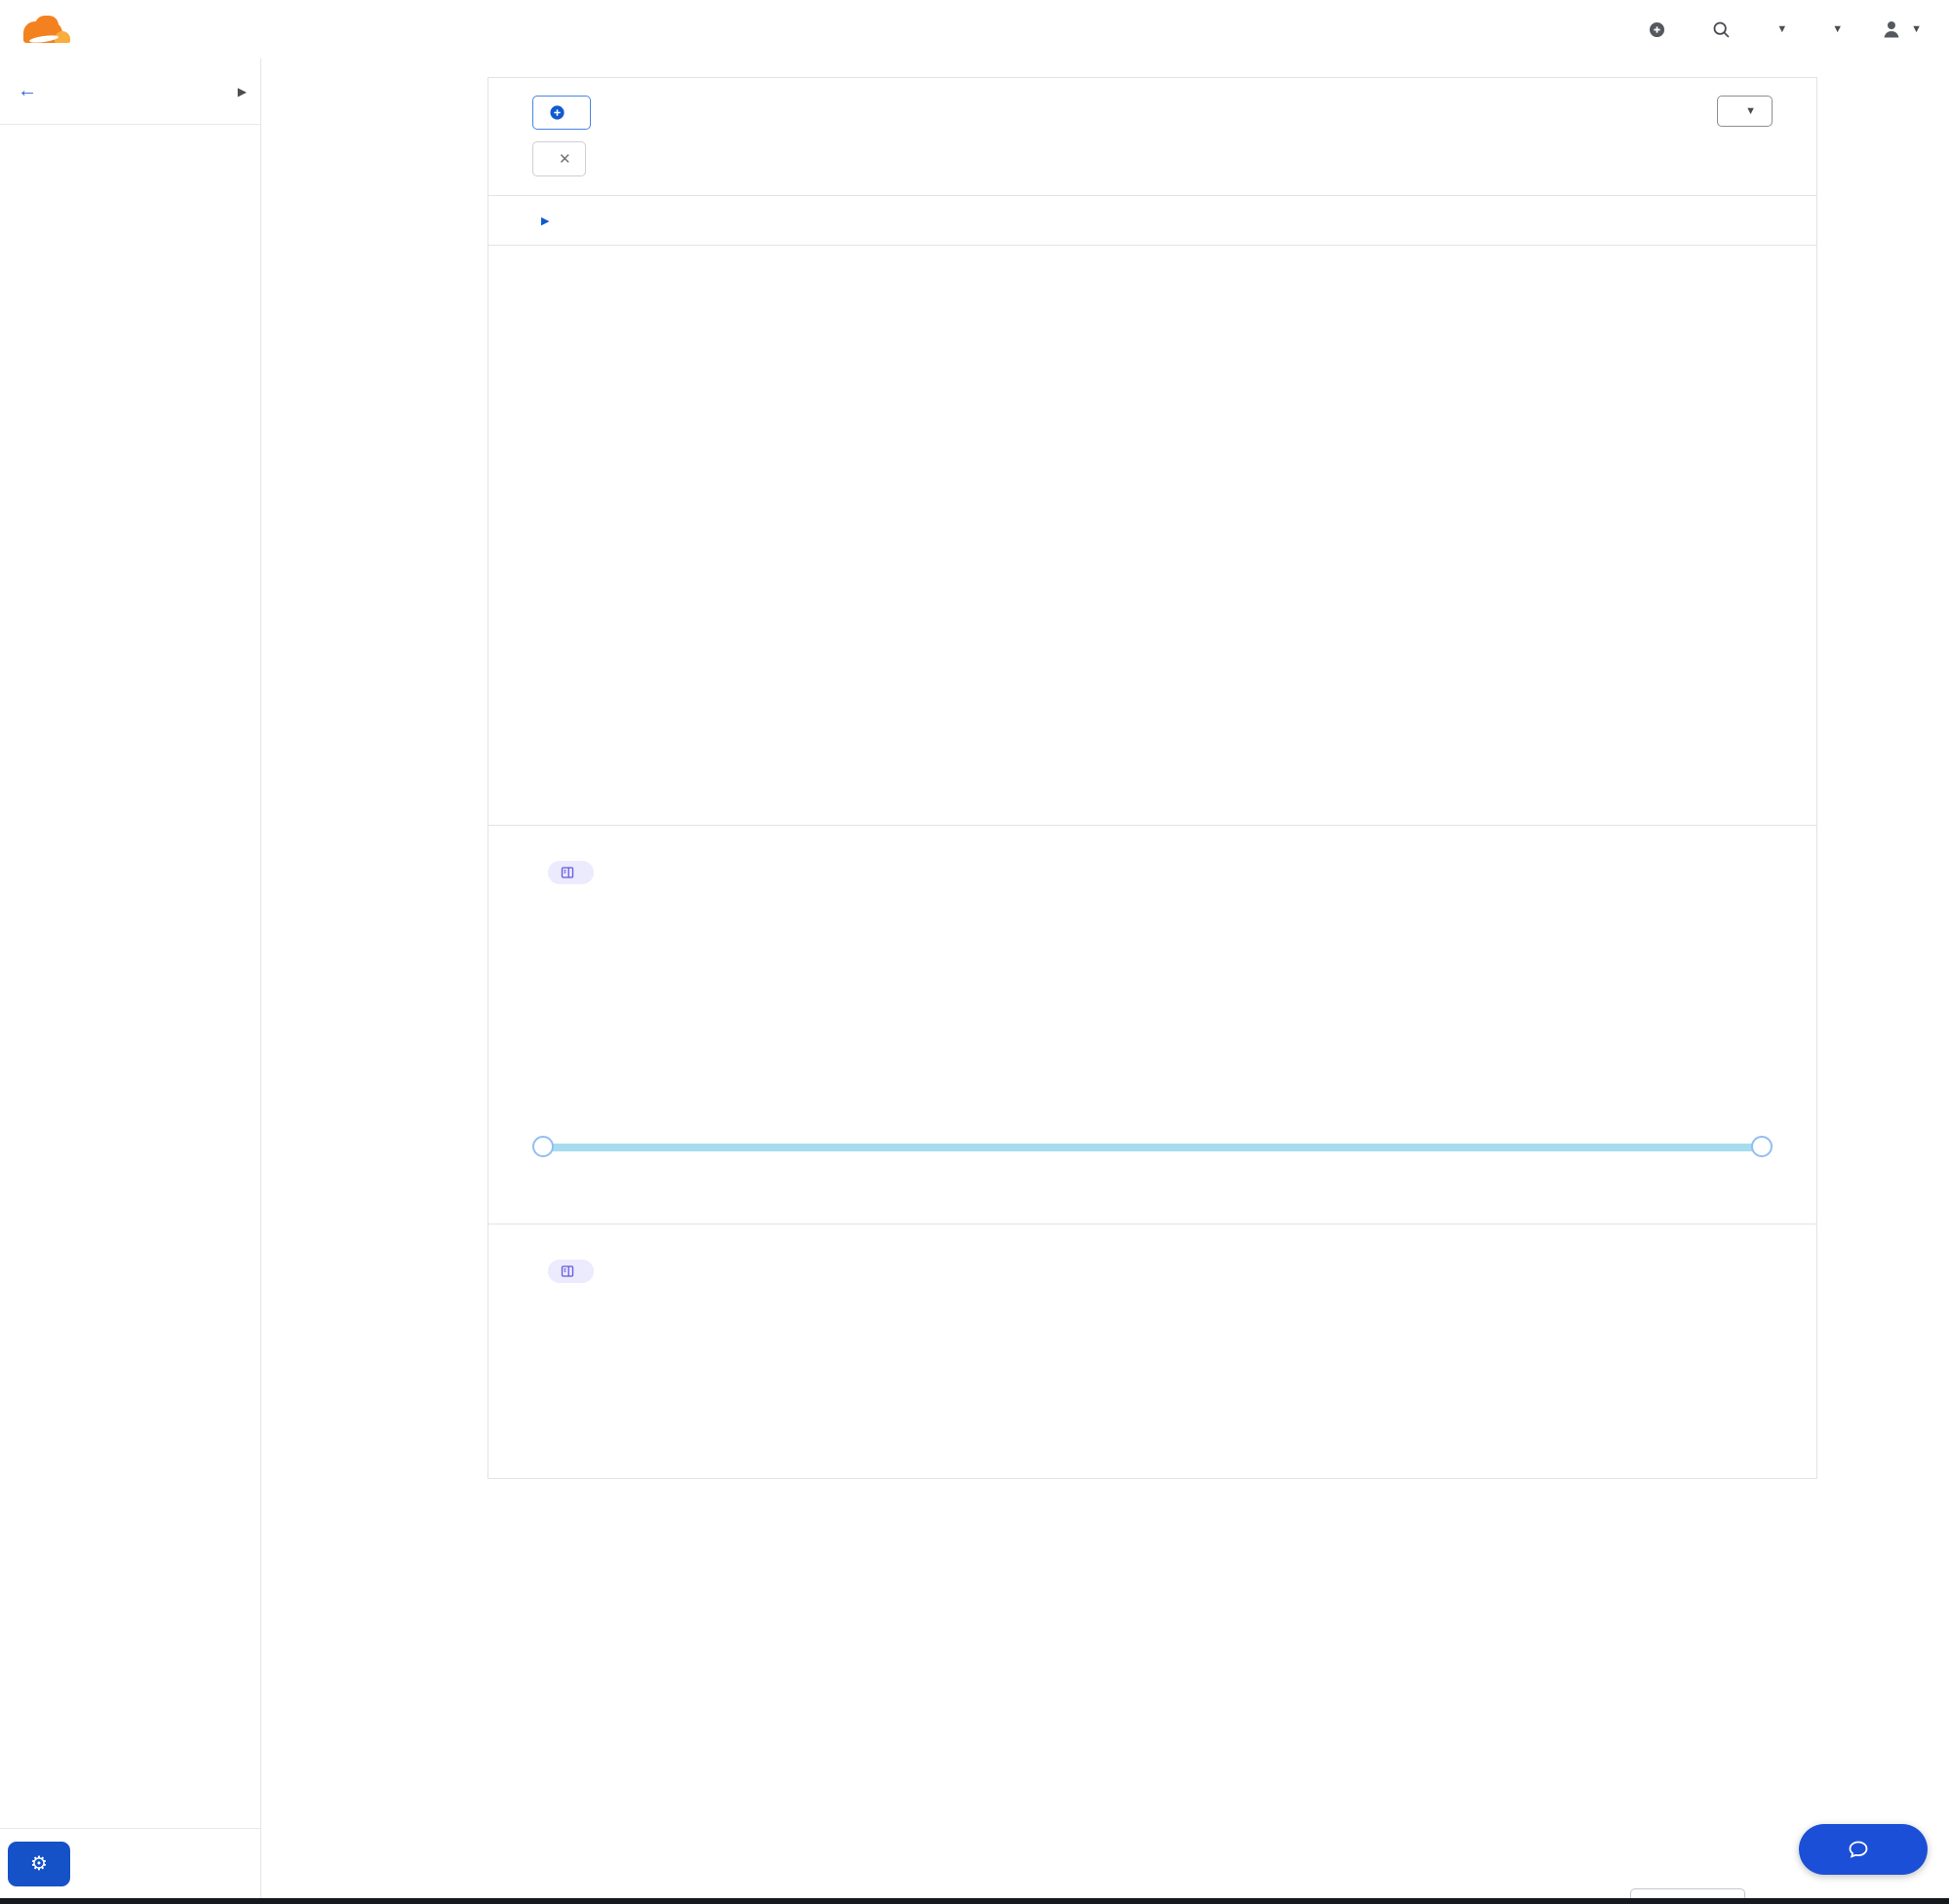 The width and height of the screenshot is (1949, 1904). Describe the element at coordinates (577, 543) in the screenshot. I see `y-axis-ticks` at that location.